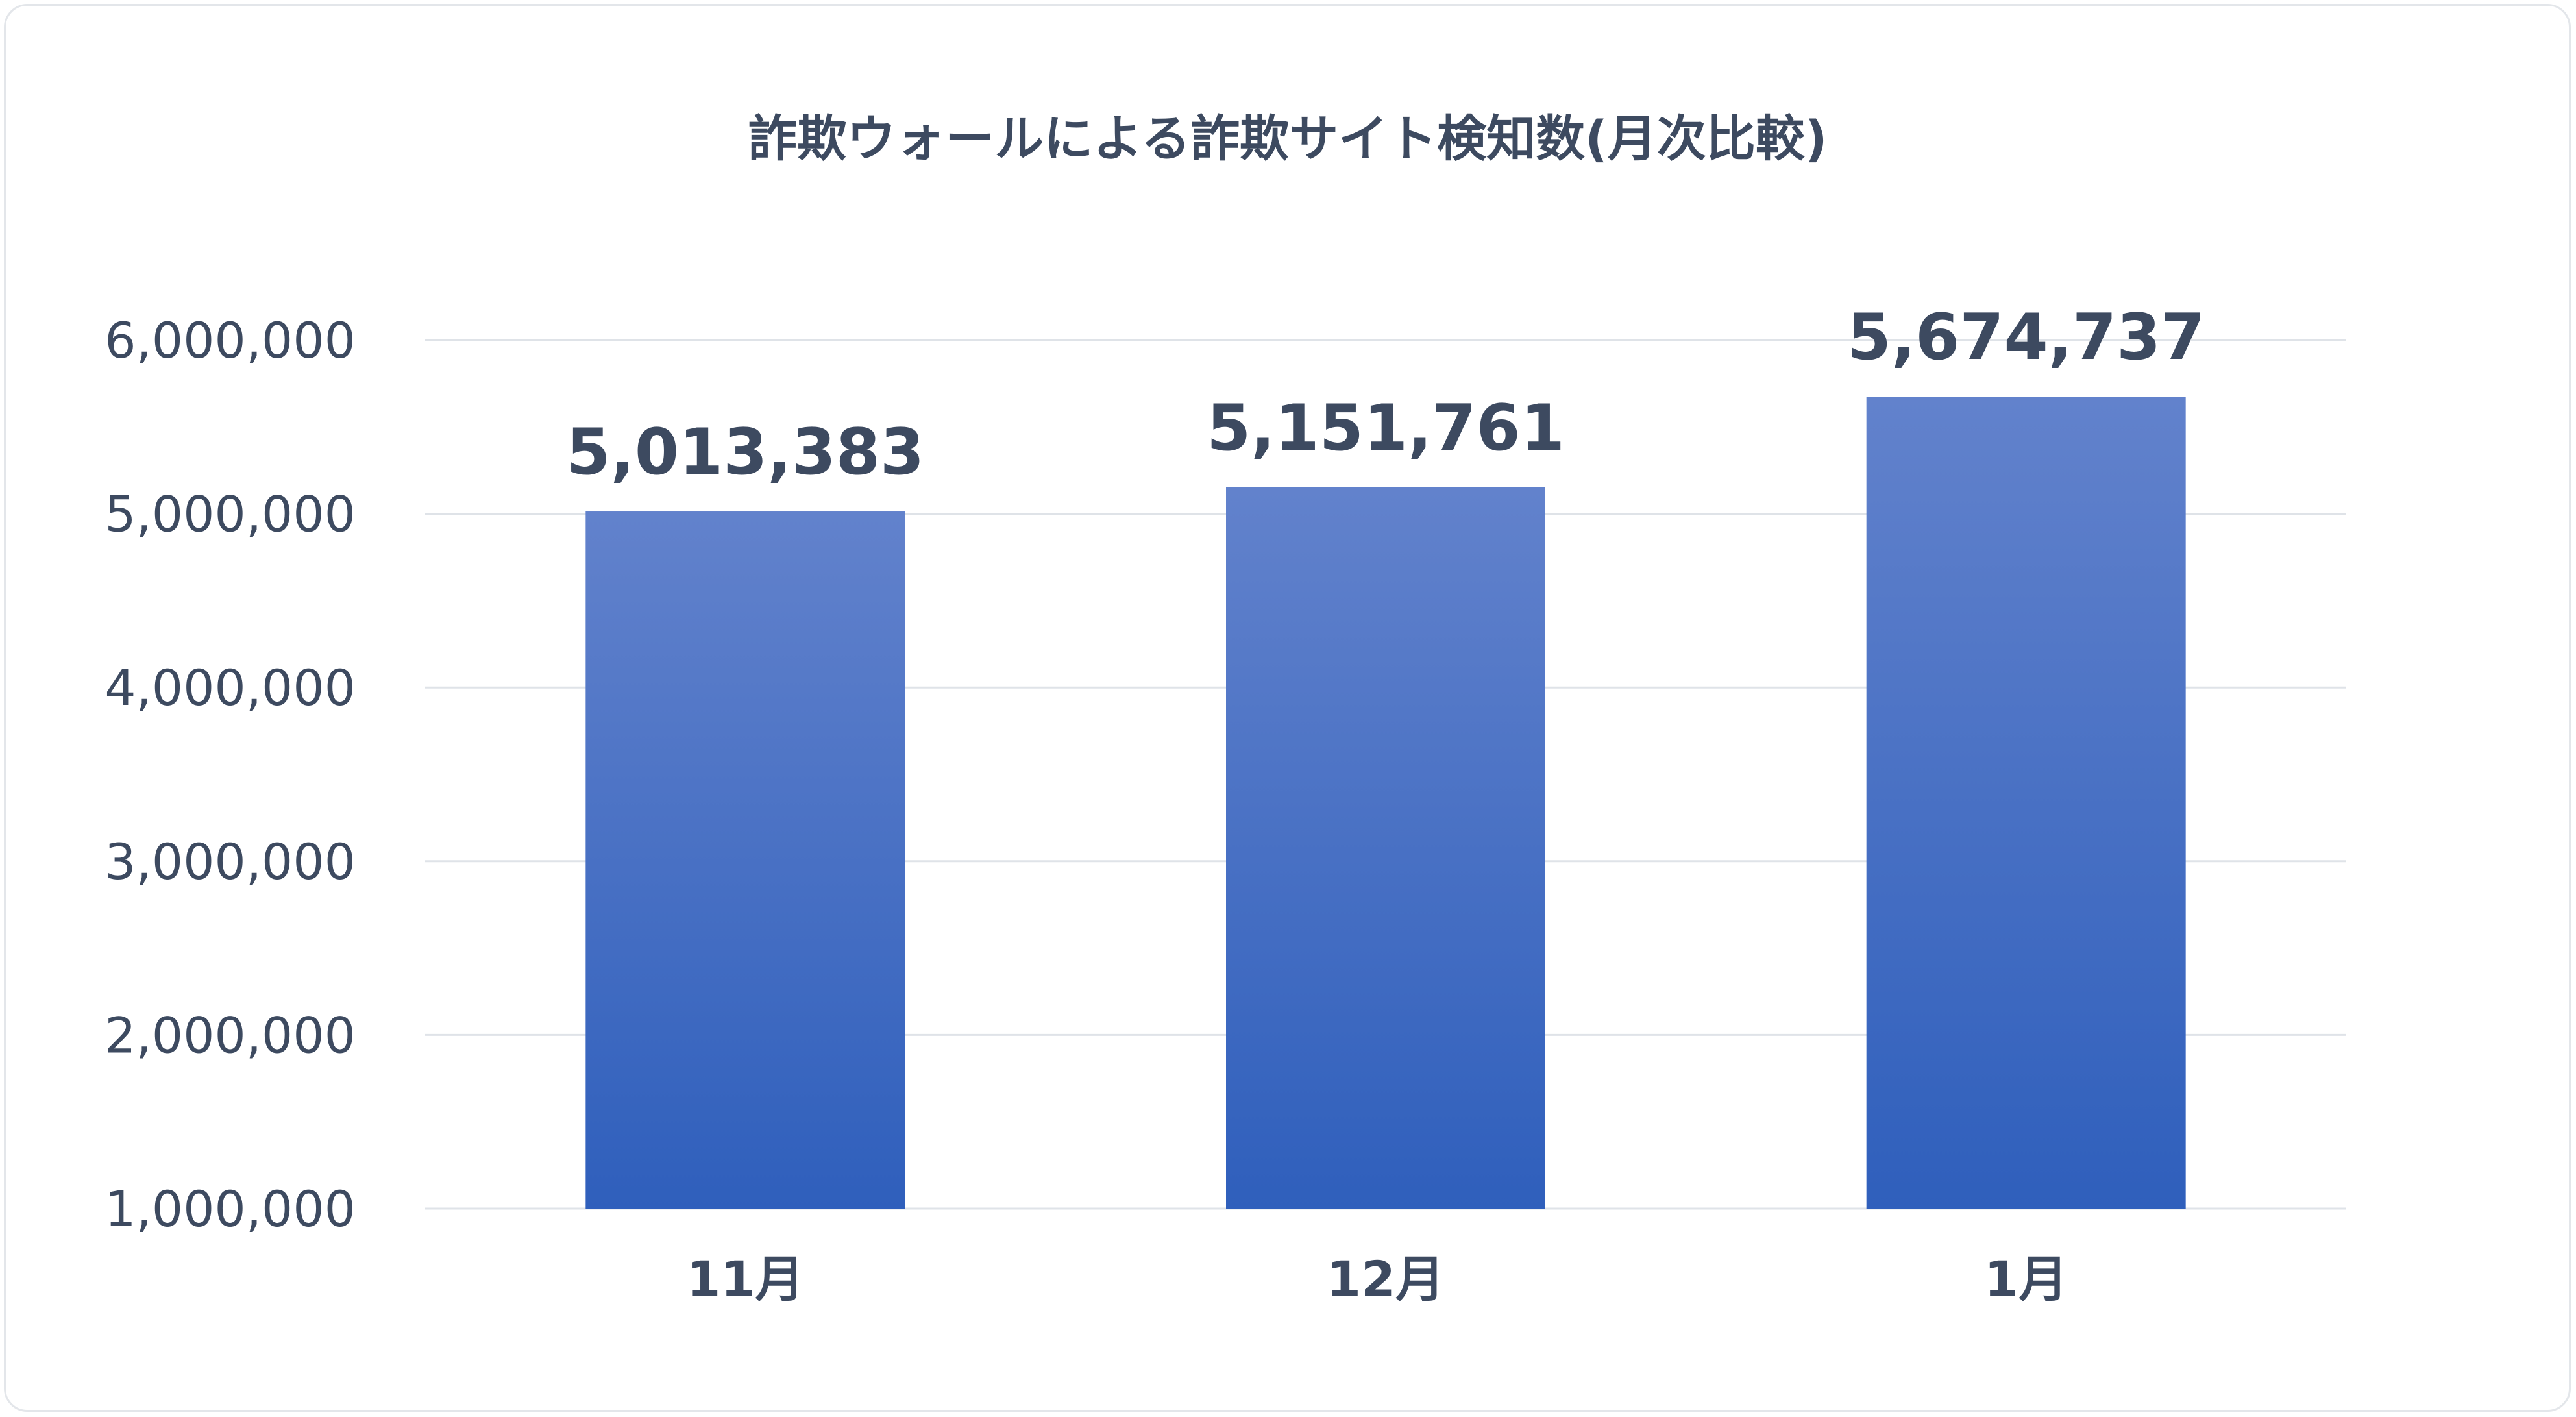 The width and height of the screenshot is (2576, 1417). What do you see at coordinates (745, 452) in the screenshot?
I see `data-label: 5,013,383` at bounding box center [745, 452].